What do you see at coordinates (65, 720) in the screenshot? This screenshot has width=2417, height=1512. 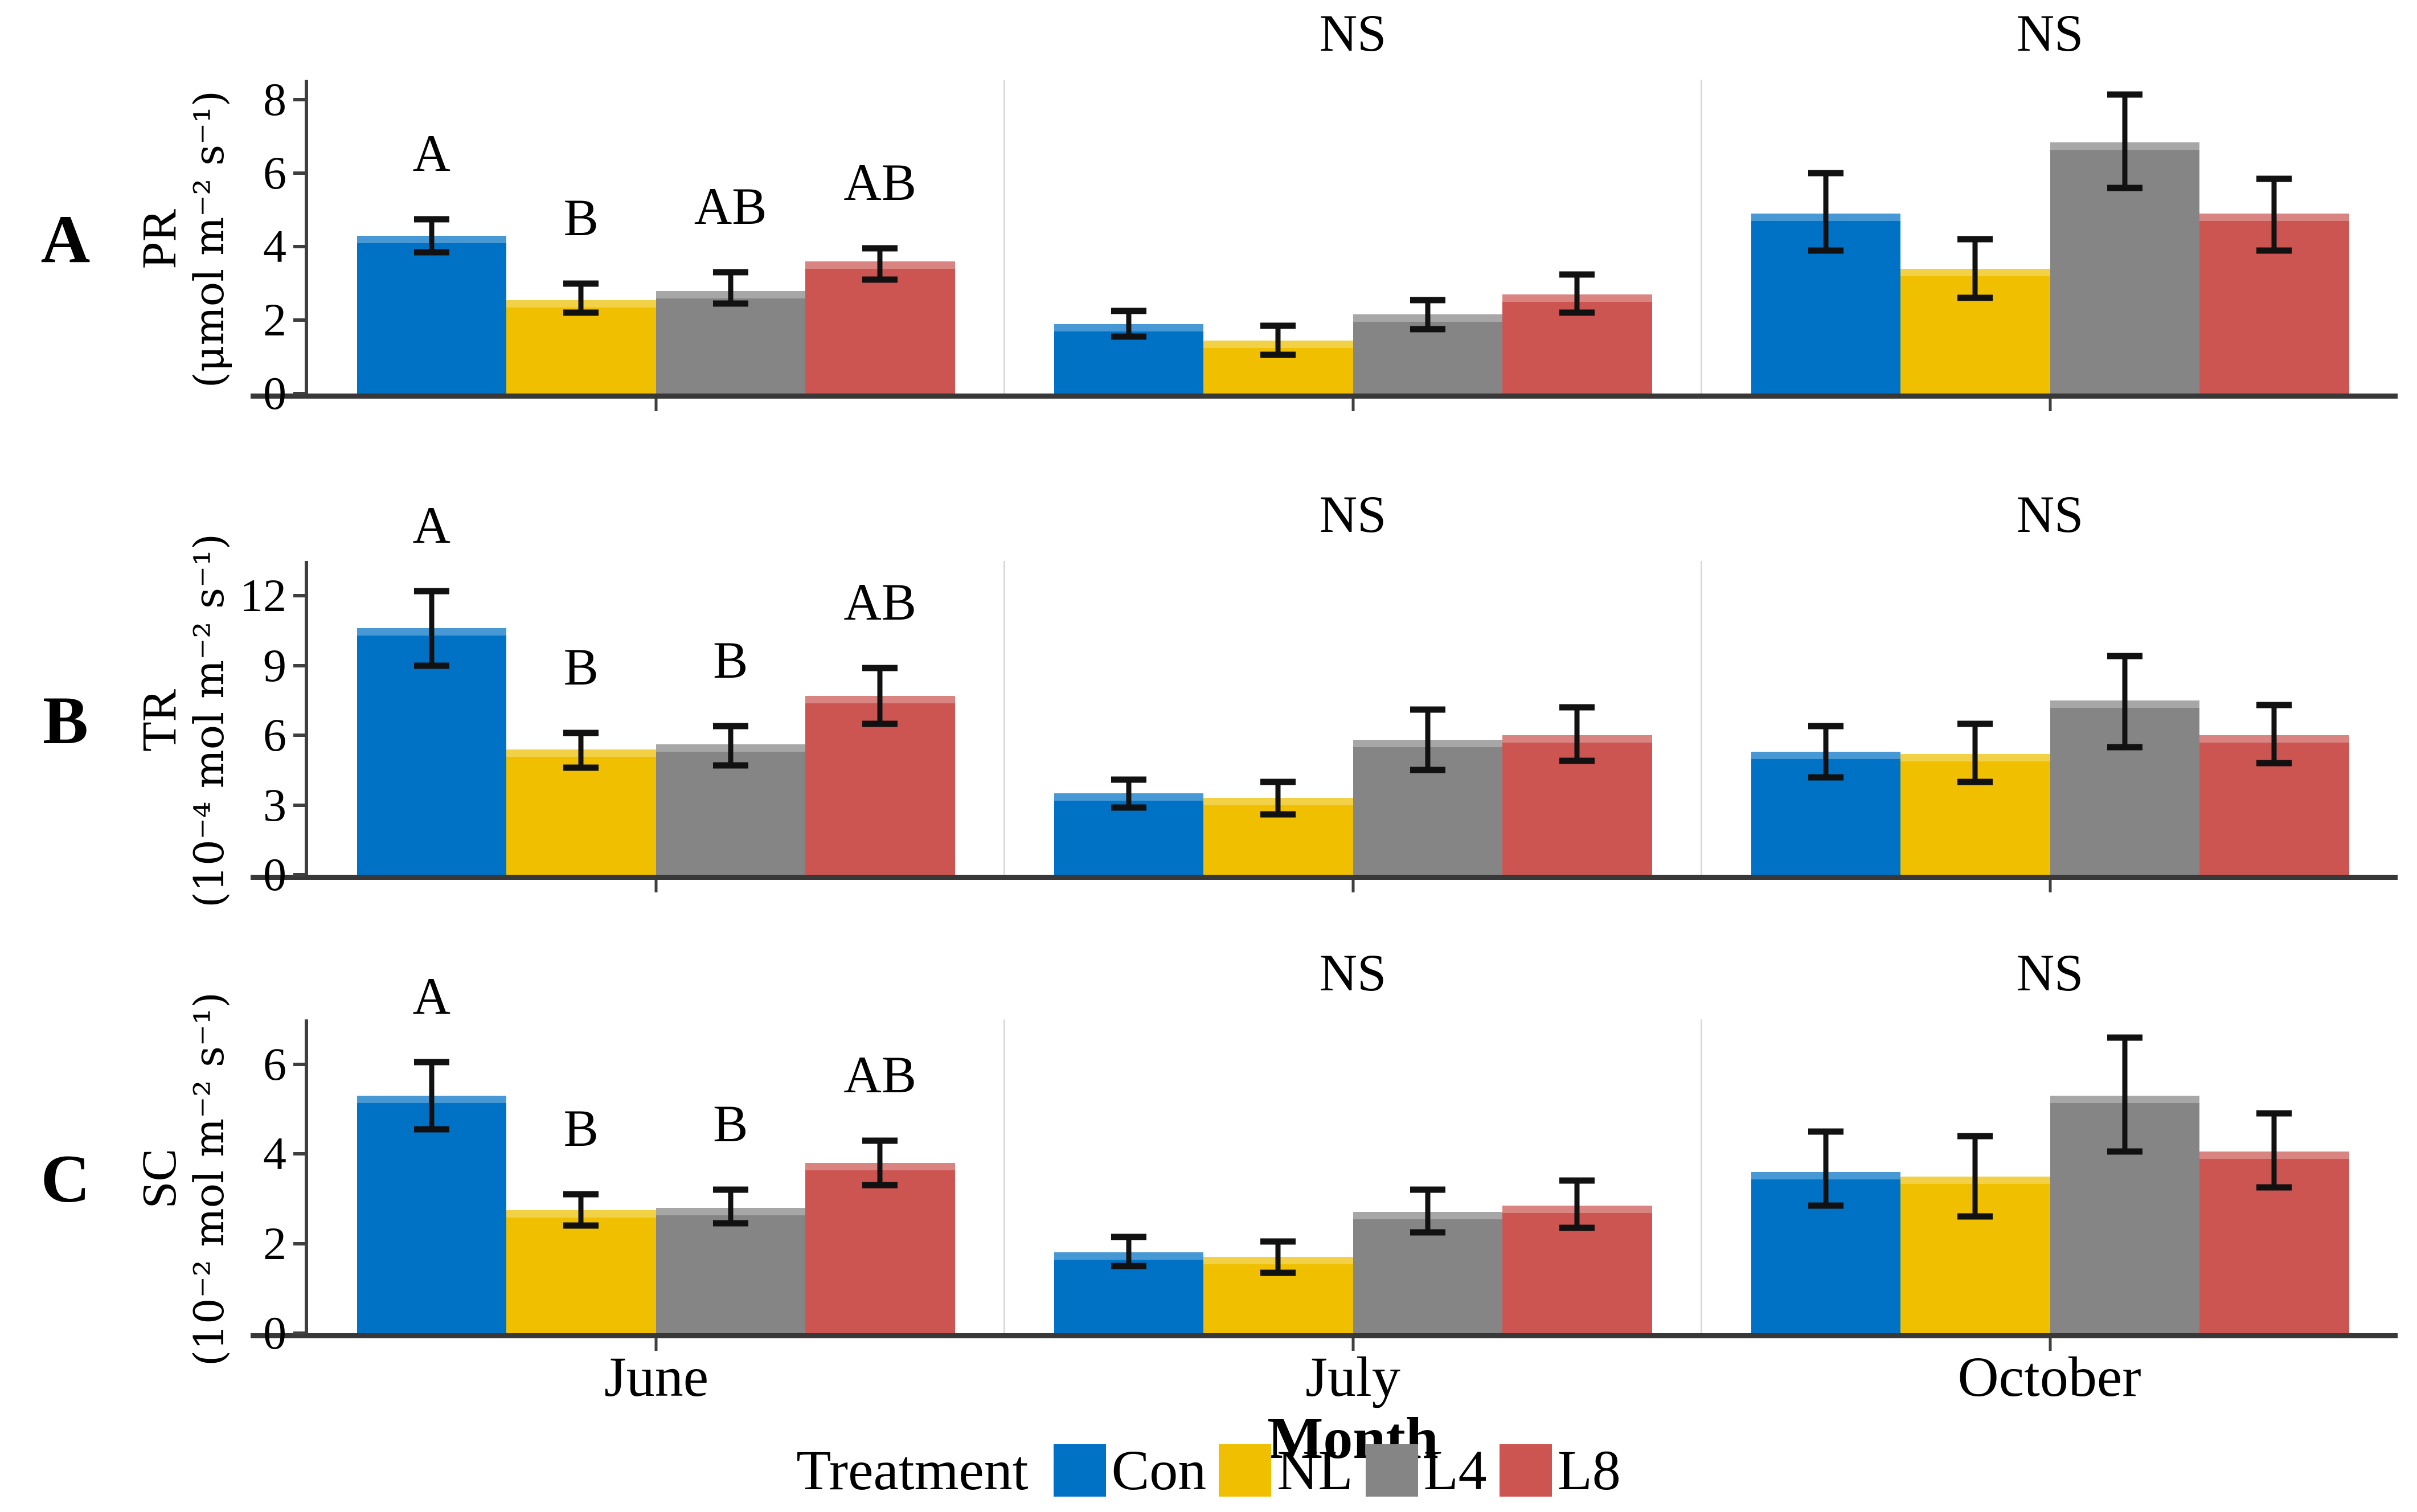 I see `panel-letter-b: B` at bounding box center [65, 720].